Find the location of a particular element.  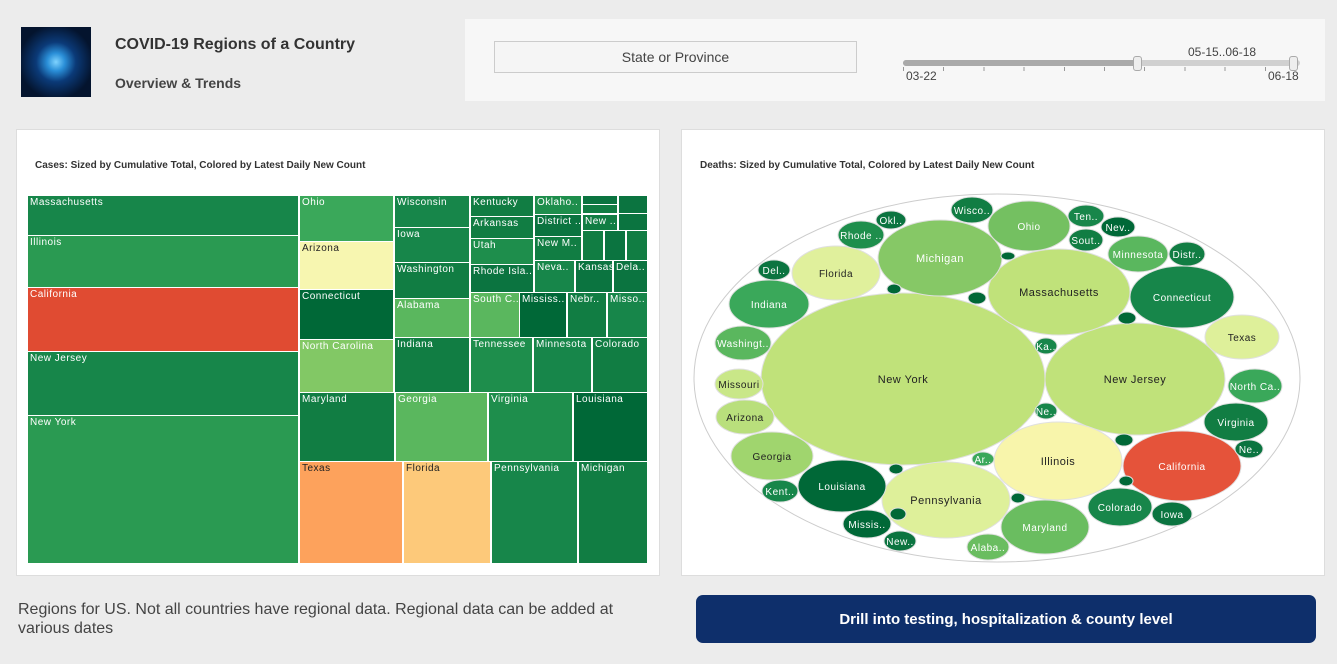

tile-label: Tennessee is located at coordinates (499, 344).